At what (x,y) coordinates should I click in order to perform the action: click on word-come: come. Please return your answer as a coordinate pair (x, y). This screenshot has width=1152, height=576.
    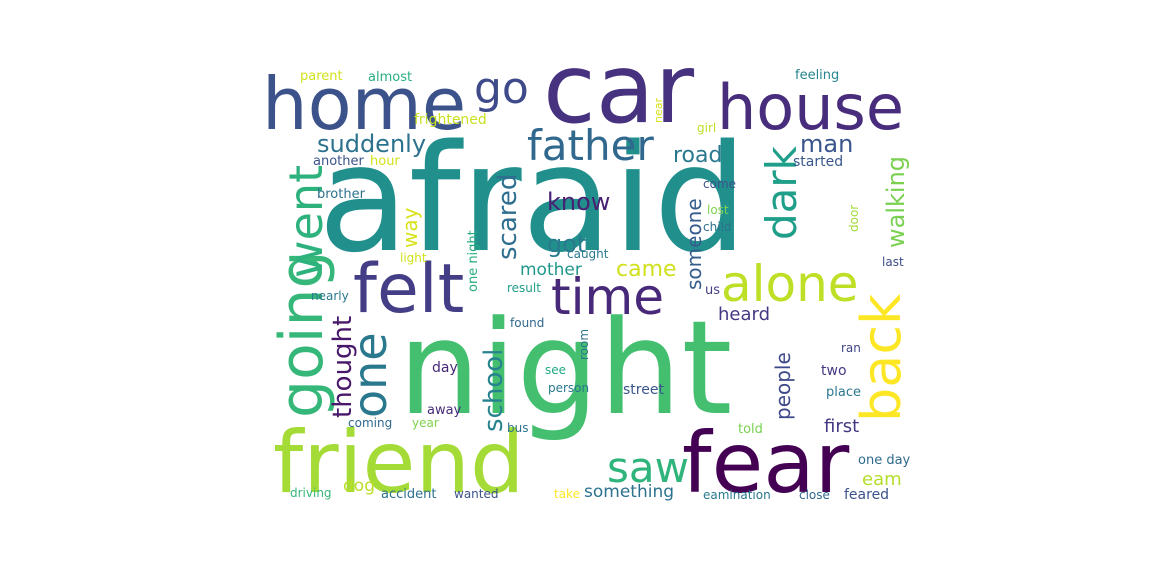
    Looking at the image, I should click on (719, 184).